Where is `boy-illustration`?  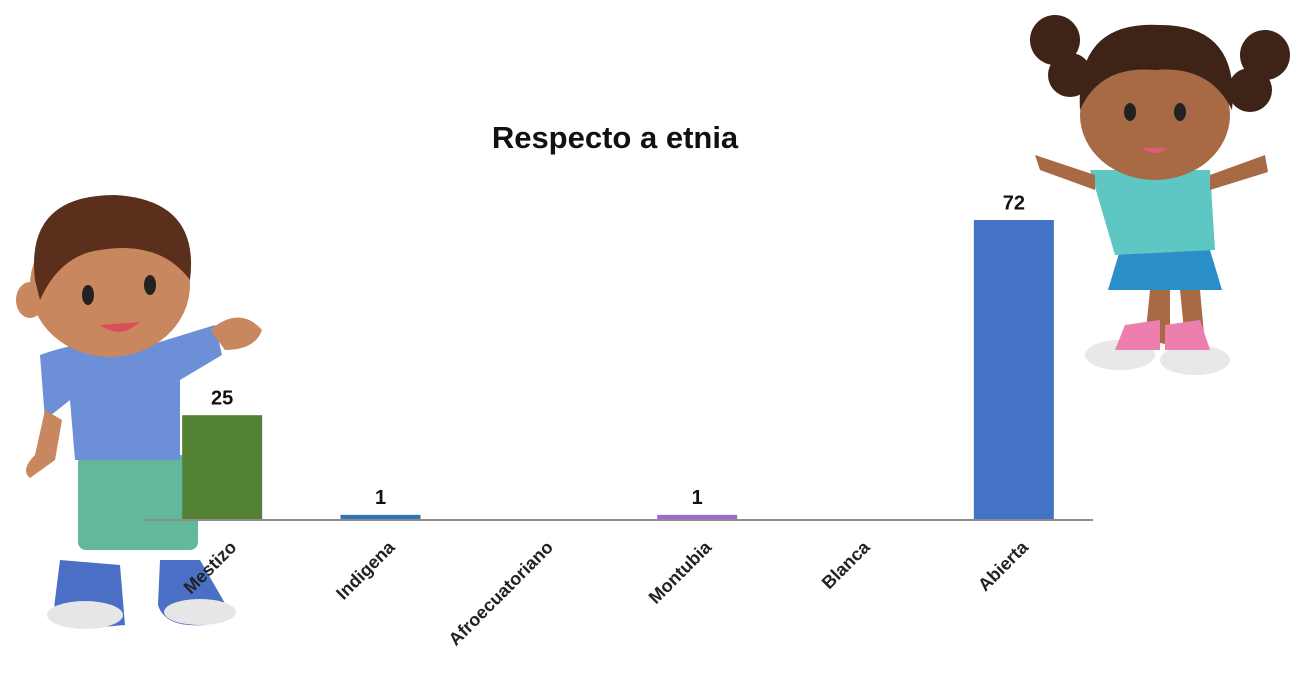
boy-illustration is located at coordinates (139, 412).